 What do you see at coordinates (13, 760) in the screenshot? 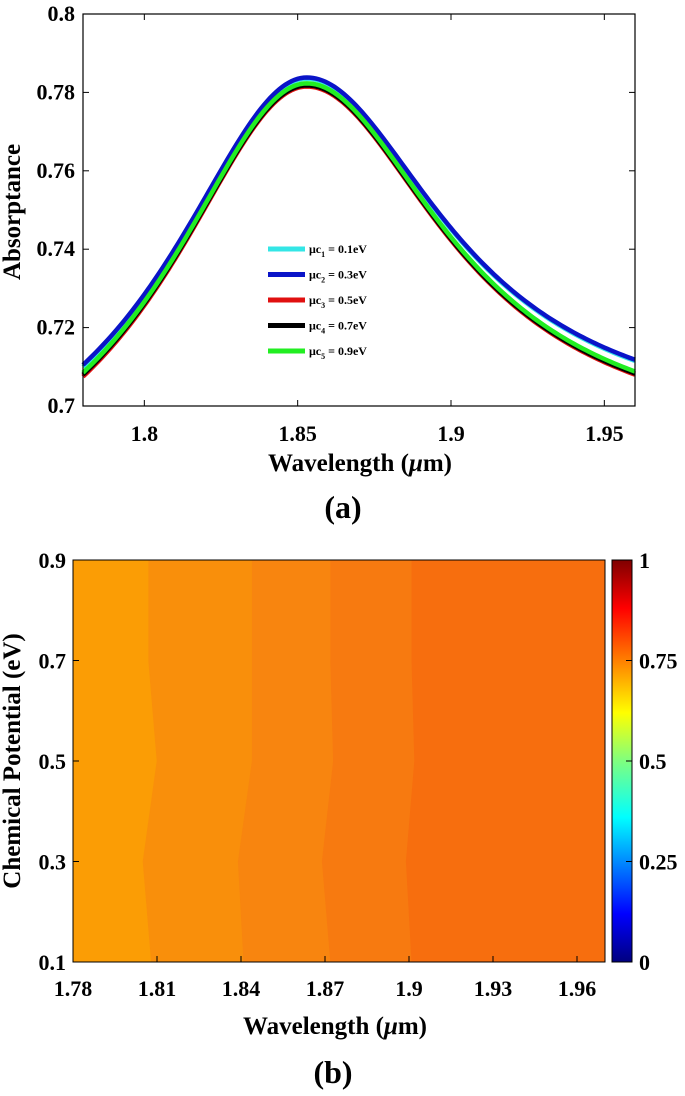
I see `panel-b-y-axis-label: Chemical Potential (eV)` at bounding box center [13, 760].